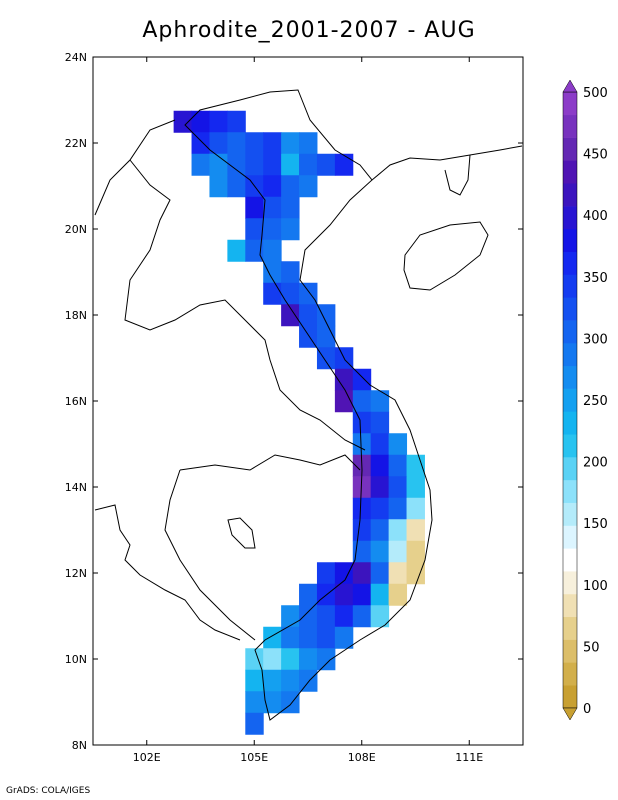  I want to click on colorbar-label: 450, so click(595, 155).